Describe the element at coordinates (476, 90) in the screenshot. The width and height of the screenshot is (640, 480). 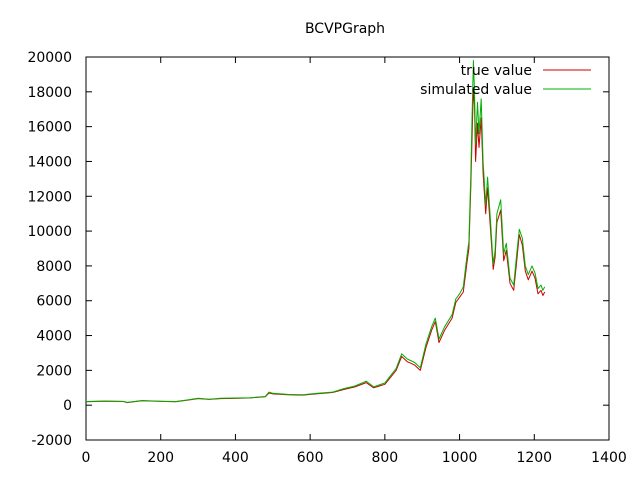
I see `legend-label: simulated value` at that location.